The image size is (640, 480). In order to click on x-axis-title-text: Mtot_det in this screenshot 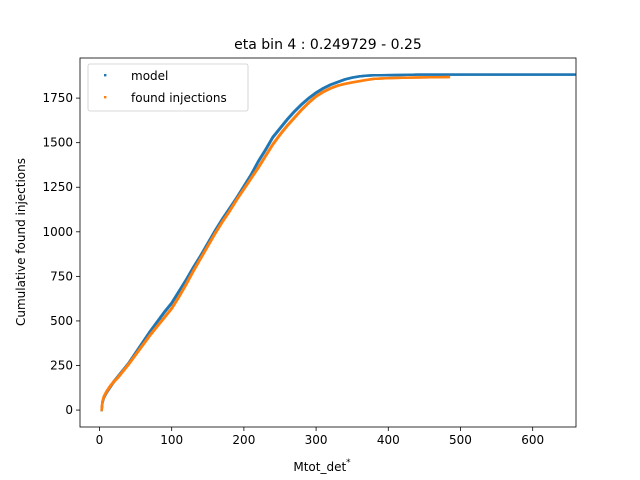, I will do `click(319, 467)`.